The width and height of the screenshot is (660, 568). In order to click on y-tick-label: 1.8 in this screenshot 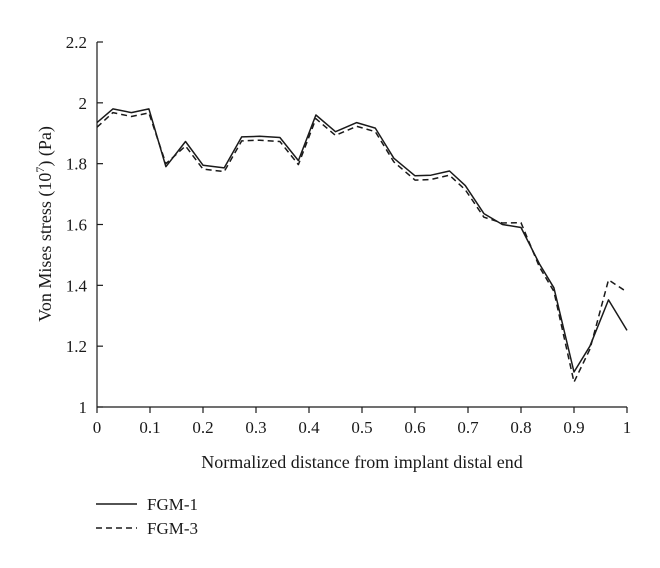, I will do `click(76, 164)`.